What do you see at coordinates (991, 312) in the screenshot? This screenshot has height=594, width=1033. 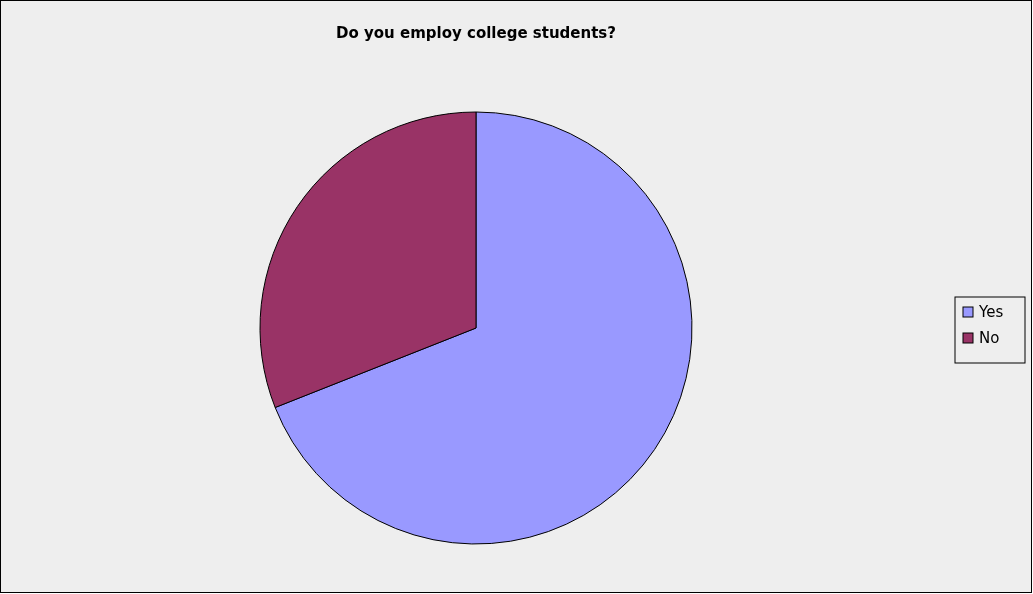 I see `legend-label: Yes` at bounding box center [991, 312].